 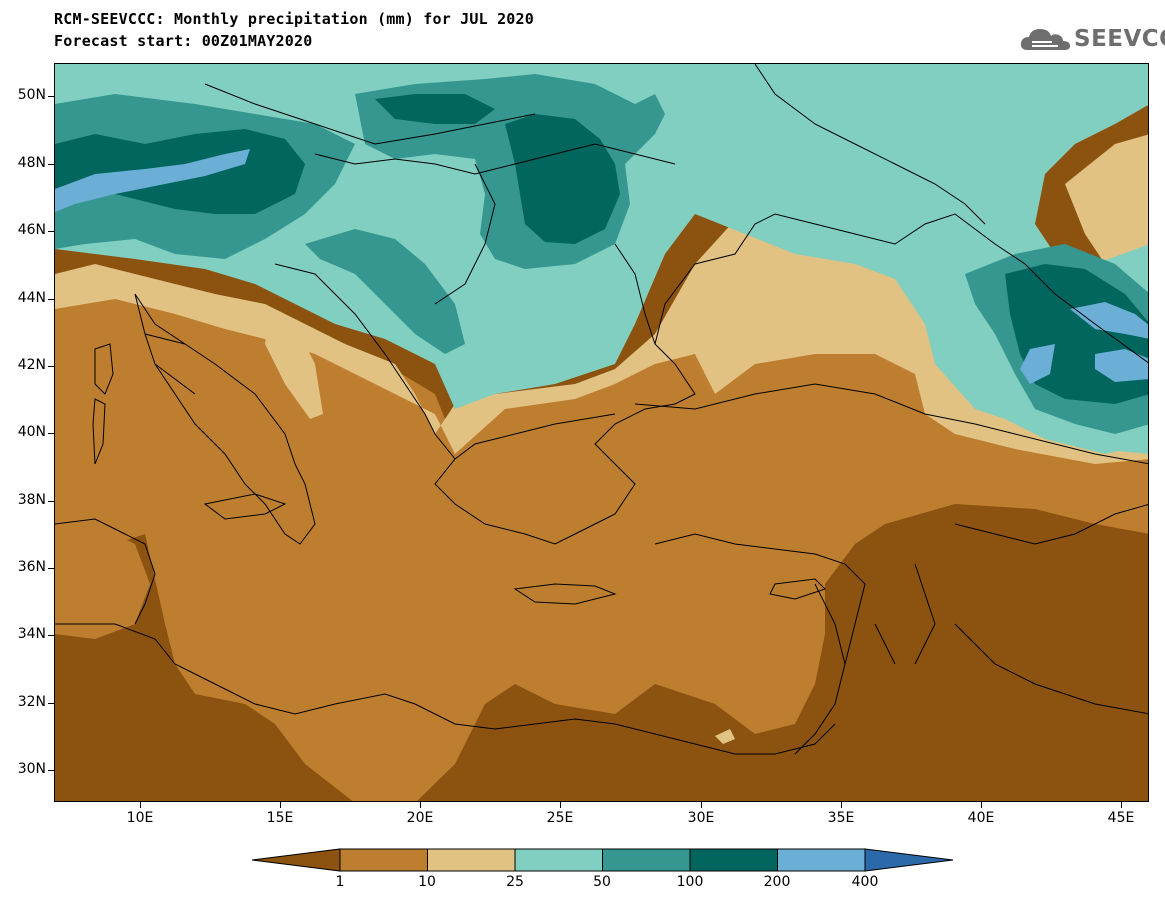 What do you see at coordinates (690, 882) in the screenshot?
I see `colorbar-label-100: 100` at bounding box center [690, 882].